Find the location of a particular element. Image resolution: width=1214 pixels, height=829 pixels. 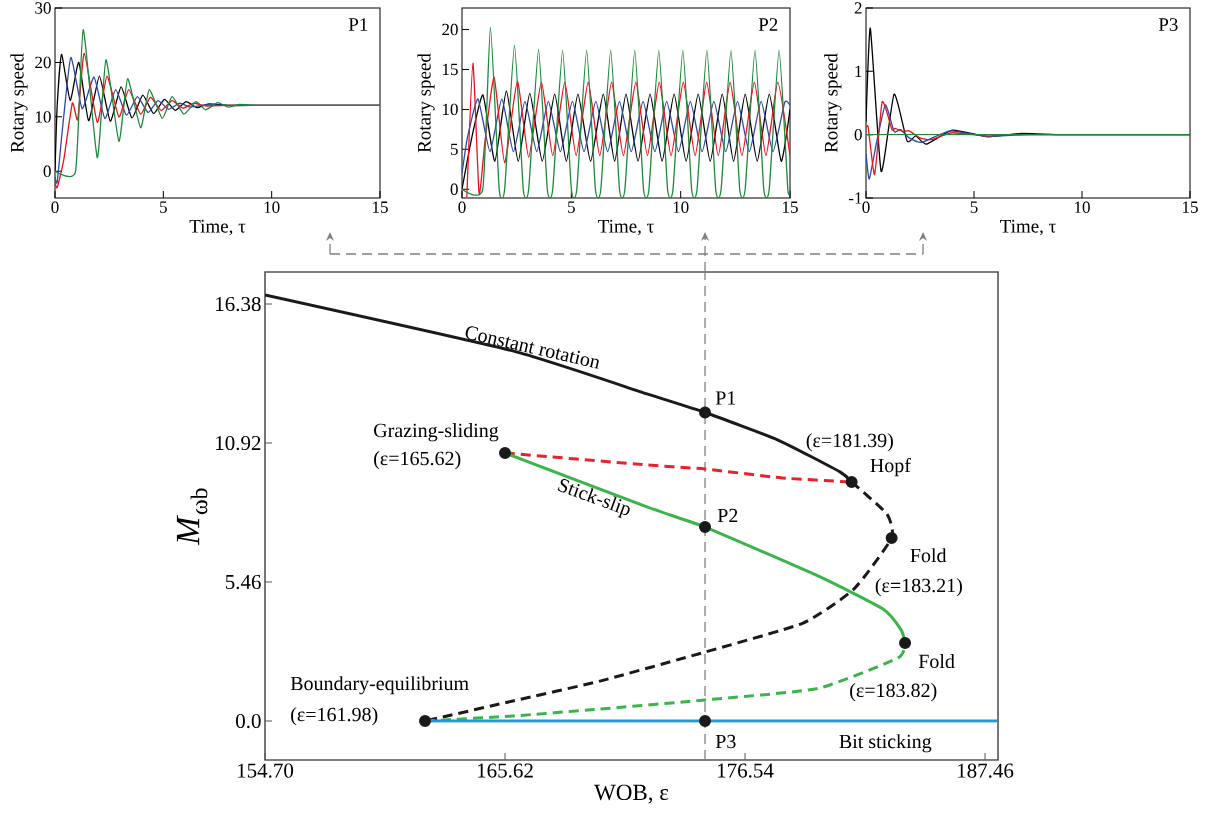

annotation: Boundary-equilibrium is located at coordinates (379, 685).